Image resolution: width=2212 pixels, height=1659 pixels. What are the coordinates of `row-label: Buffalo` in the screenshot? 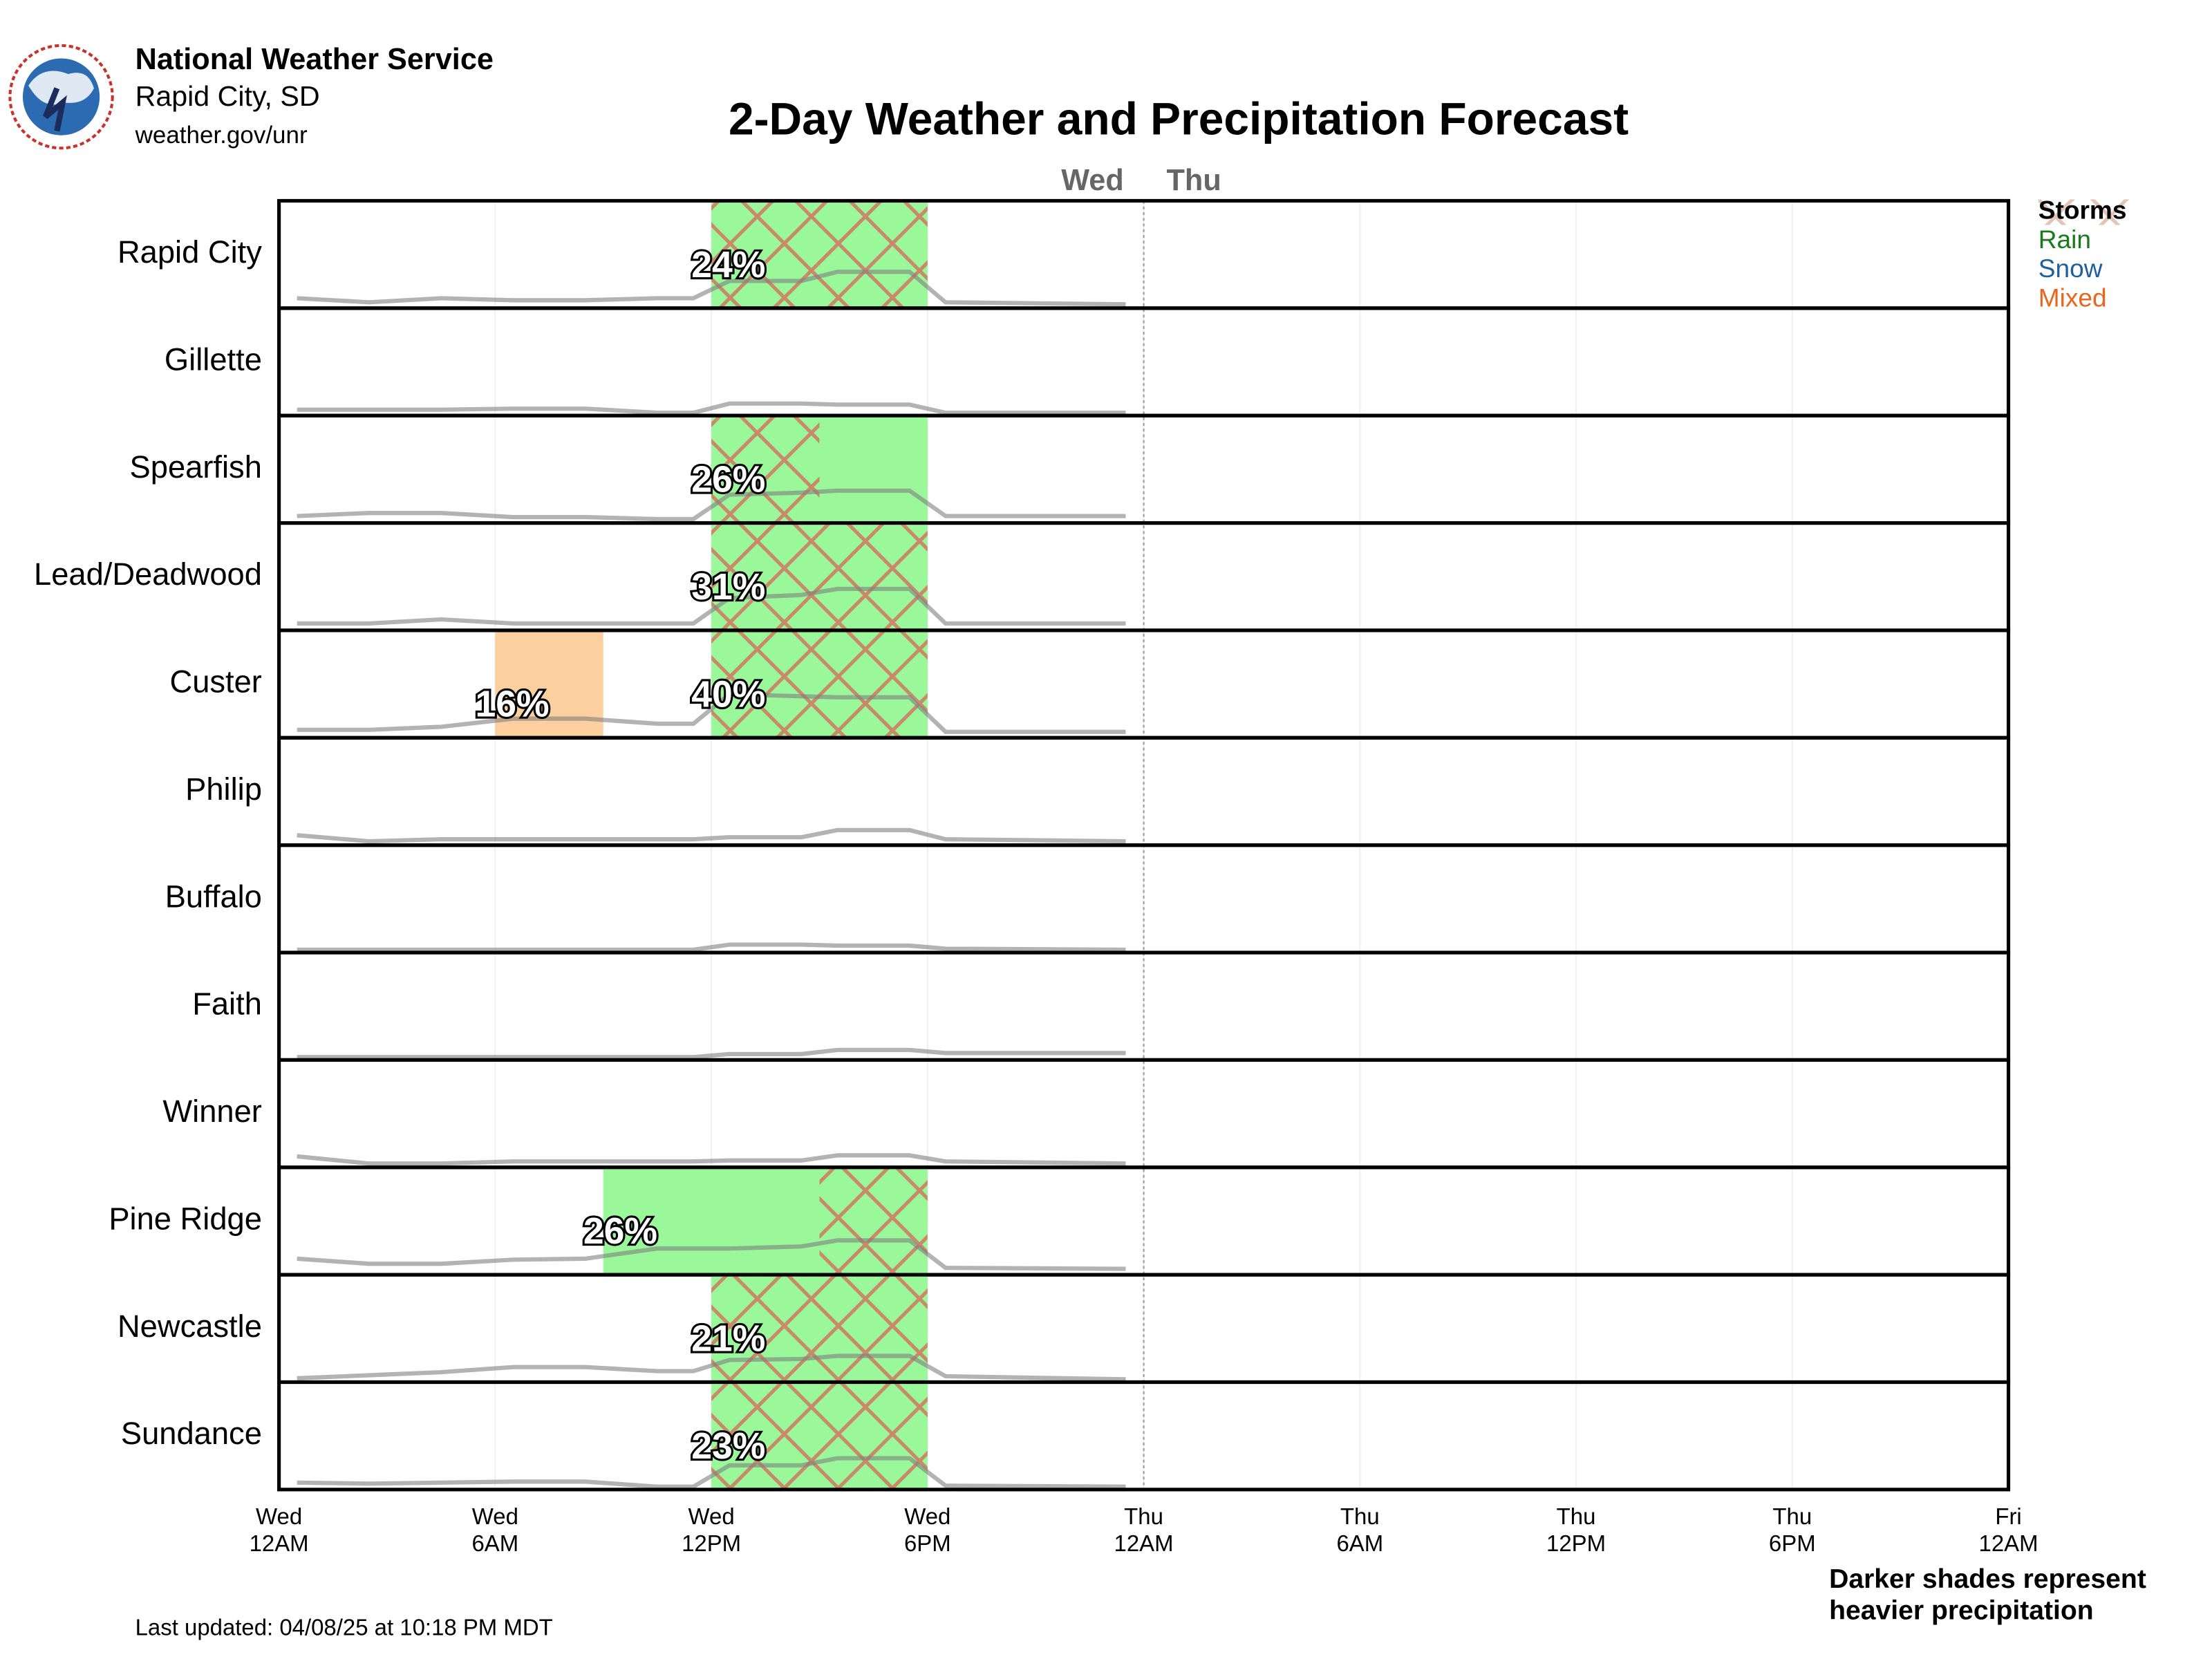 It's located at (214, 896).